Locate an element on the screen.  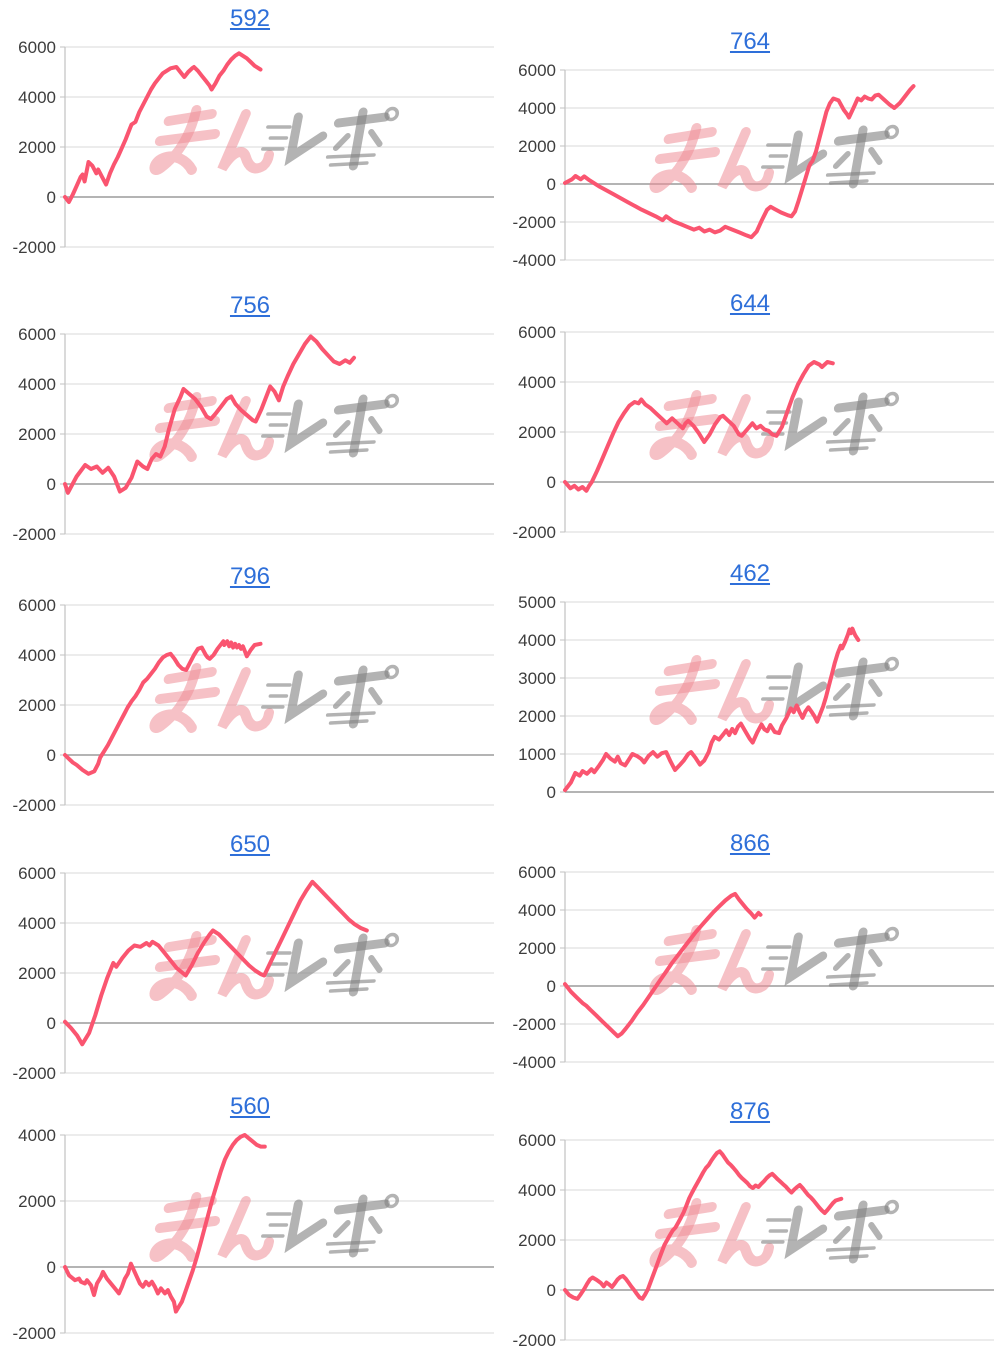
chart-title-row: 876 is located at coordinates (750, 1112).